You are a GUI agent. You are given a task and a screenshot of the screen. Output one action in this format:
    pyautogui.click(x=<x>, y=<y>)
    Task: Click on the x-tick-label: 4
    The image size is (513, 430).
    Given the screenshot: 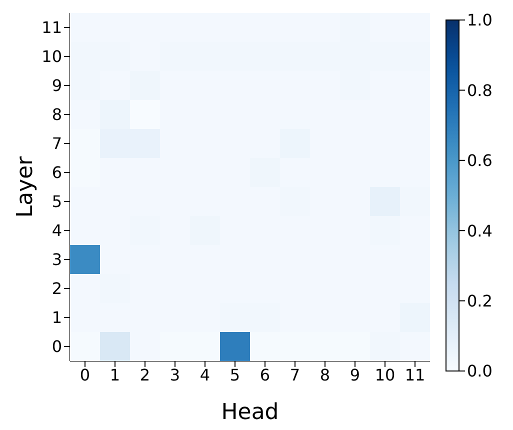 What is the action you would take?
    pyautogui.click(x=205, y=374)
    